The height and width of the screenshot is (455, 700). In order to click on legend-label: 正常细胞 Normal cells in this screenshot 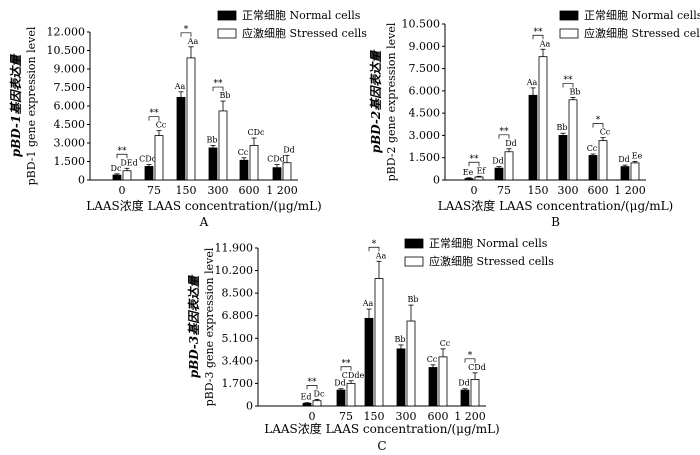, I will do `click(642, 15)`.